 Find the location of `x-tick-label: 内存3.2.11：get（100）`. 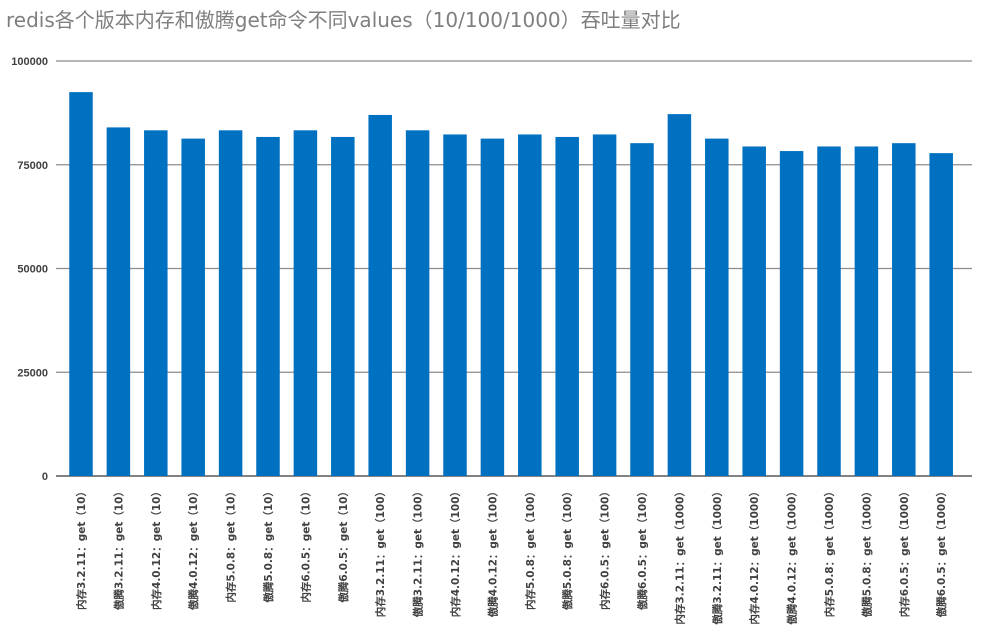

x-tick-label: 内存3.2.11：get（100） is located at coordinates (380, 551).